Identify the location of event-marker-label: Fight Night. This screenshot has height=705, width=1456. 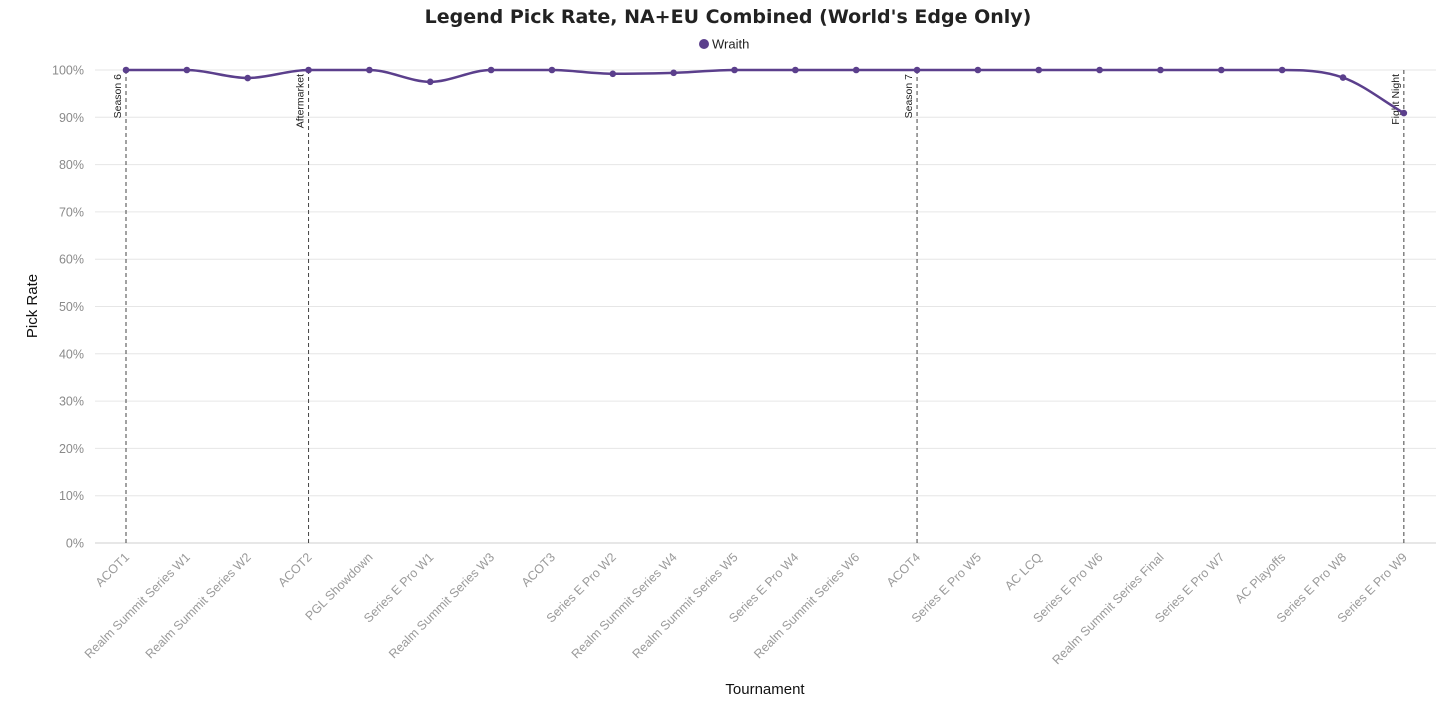
(1396, 99).